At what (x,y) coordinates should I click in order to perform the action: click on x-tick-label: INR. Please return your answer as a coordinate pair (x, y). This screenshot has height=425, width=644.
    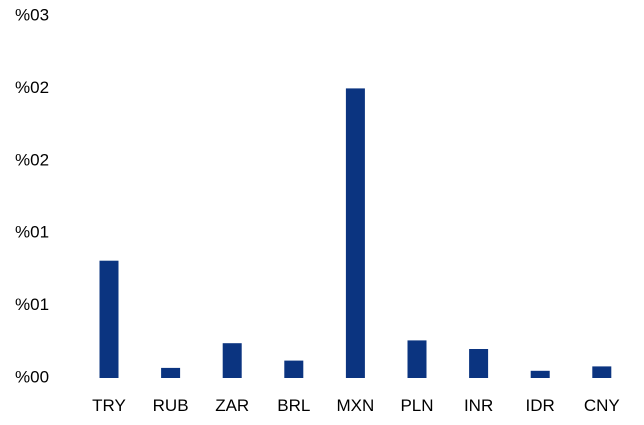
    Looking at the image, I should click on (478, 405).